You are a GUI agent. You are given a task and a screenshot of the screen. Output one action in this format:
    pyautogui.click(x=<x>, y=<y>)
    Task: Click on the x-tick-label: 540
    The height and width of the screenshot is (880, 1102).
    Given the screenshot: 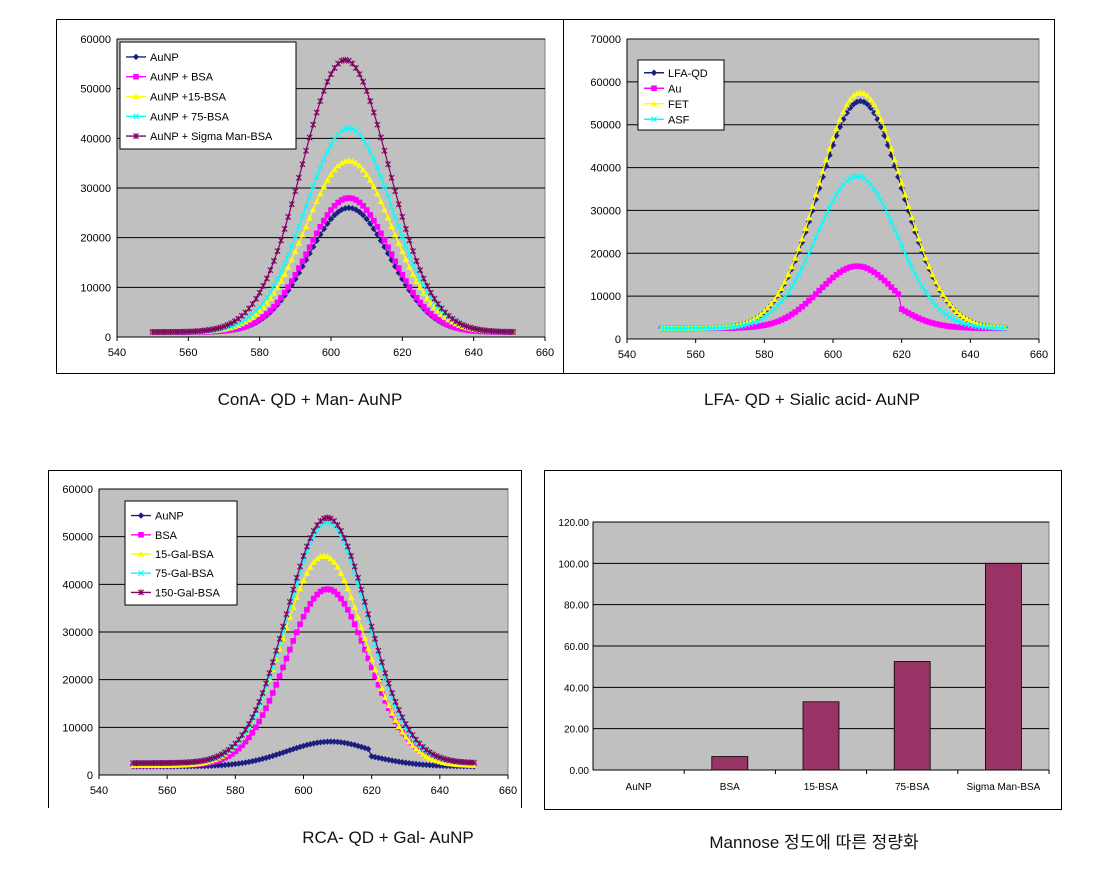 What is the action you would take?
    pyautogui.click(x=117, y=353)
    